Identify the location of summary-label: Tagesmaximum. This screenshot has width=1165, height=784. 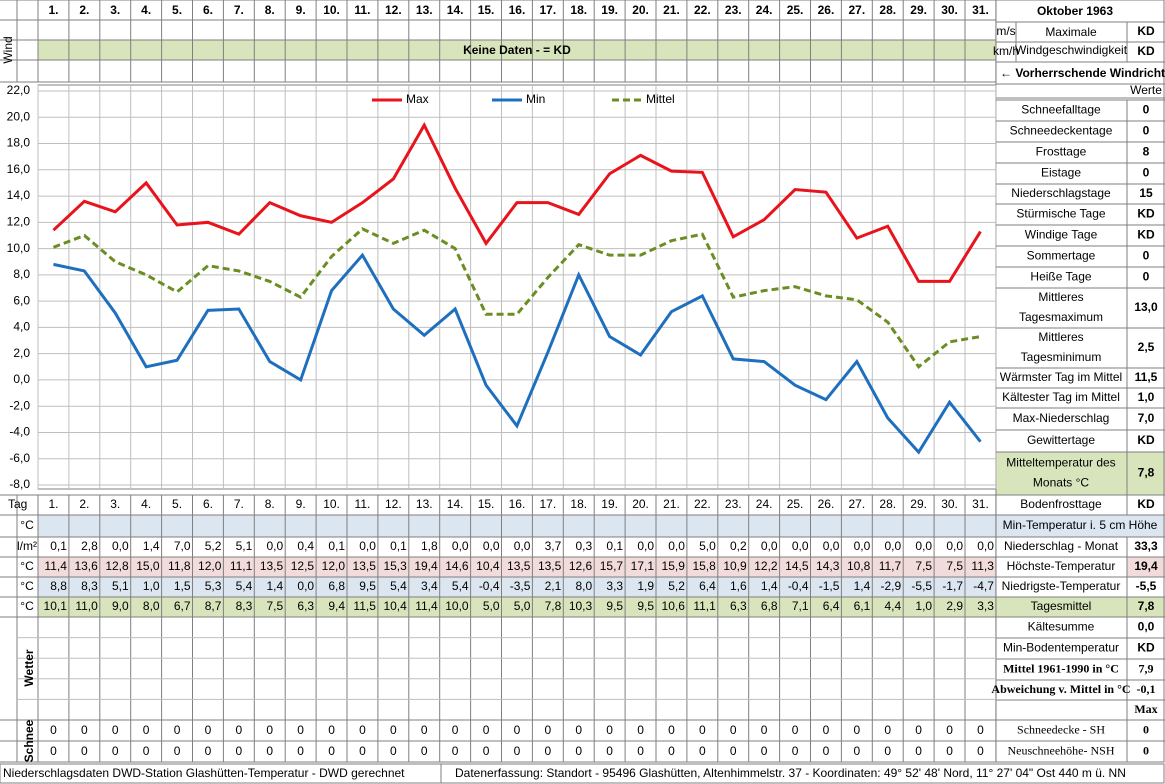
(1061, 317).